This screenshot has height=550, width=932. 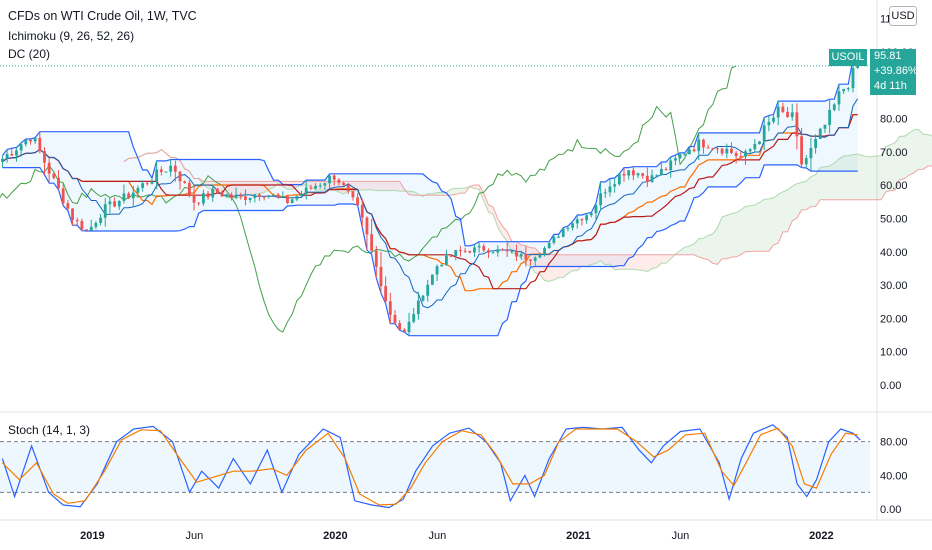 What do you see at coordinates (457, 536) in the screenshot?
I see `time-axis: 2019 Jun 2020 Jun 2021 Jun 2022` at bounding box center [457, 536].